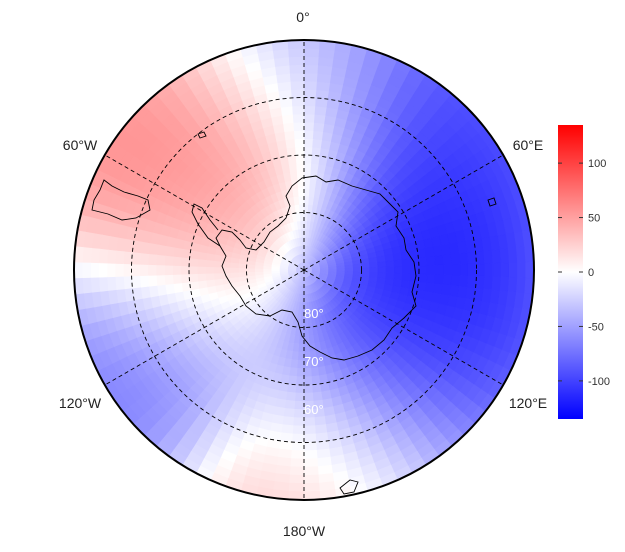  I want to click on south-georgia, so click(202, 135).